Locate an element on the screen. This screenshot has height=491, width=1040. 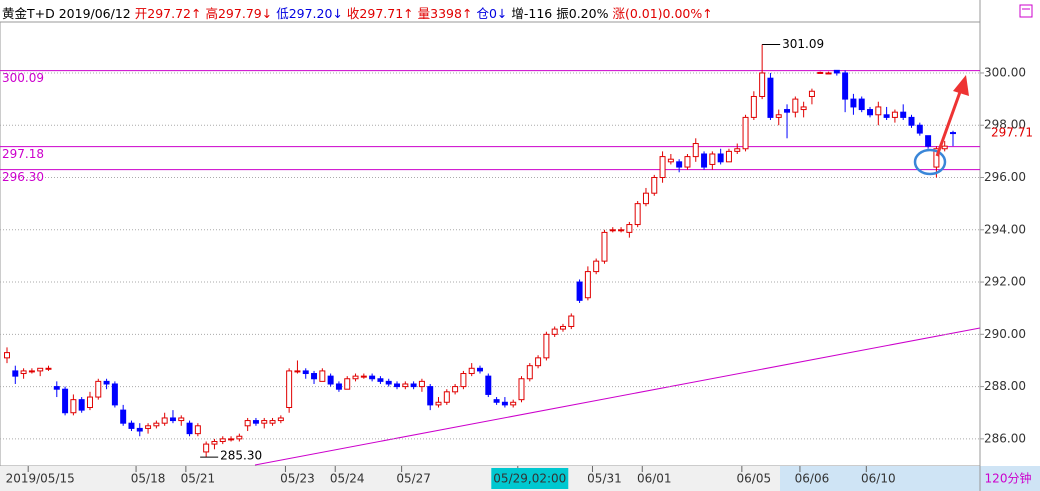
header-item: 涨(0.01)0.00%↑ is located at coordinates (662, 13).